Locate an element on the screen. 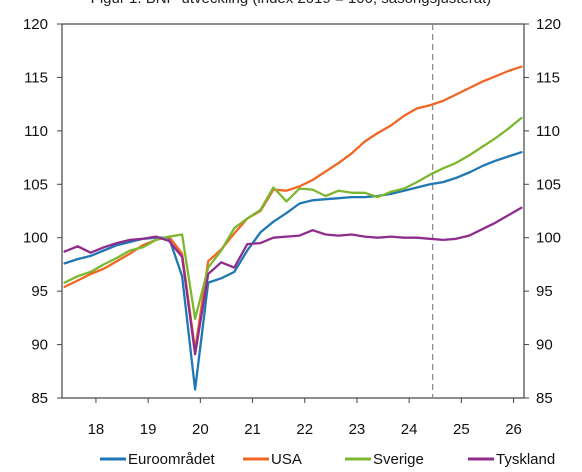 Image resolution: width=582 pixels, height=472 pixels. x-tick-label: 19 is located at coordinates (148, 429).